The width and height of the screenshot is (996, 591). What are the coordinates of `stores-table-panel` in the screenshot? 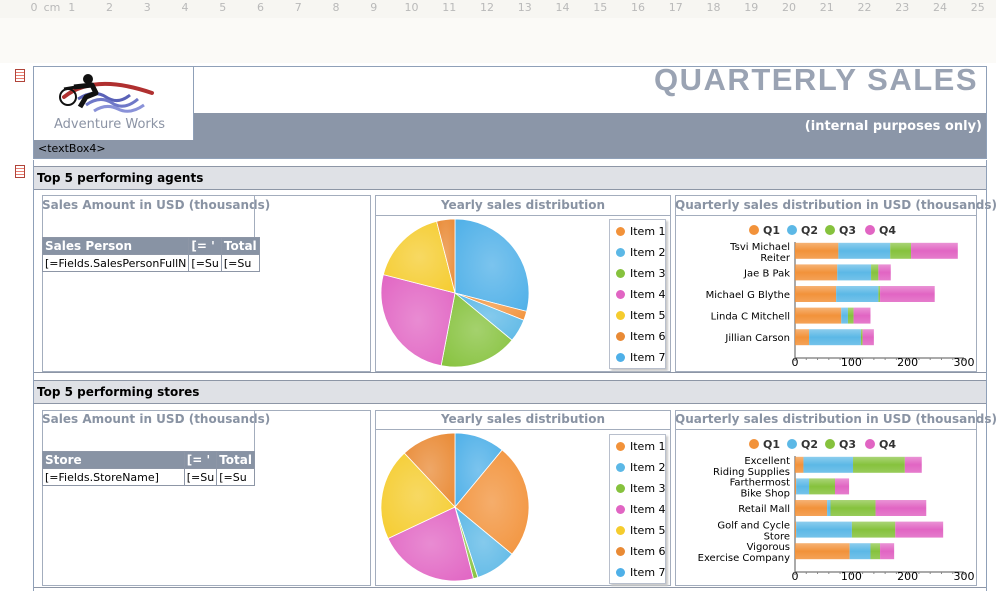 It's located at (206, 498).